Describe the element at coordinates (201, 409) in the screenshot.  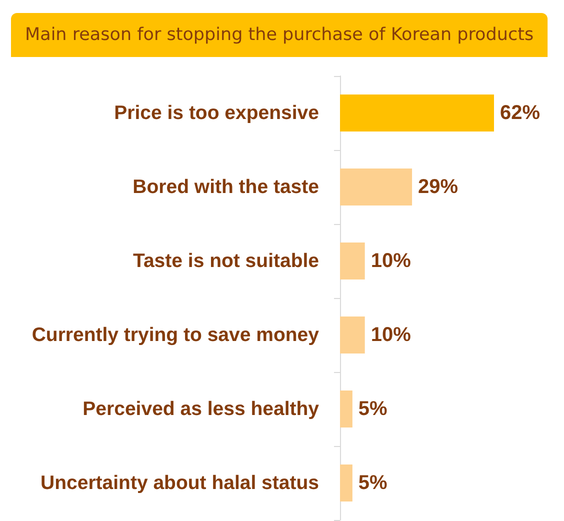
I see `y-tick-label: Perceived as less healthy` at that location.